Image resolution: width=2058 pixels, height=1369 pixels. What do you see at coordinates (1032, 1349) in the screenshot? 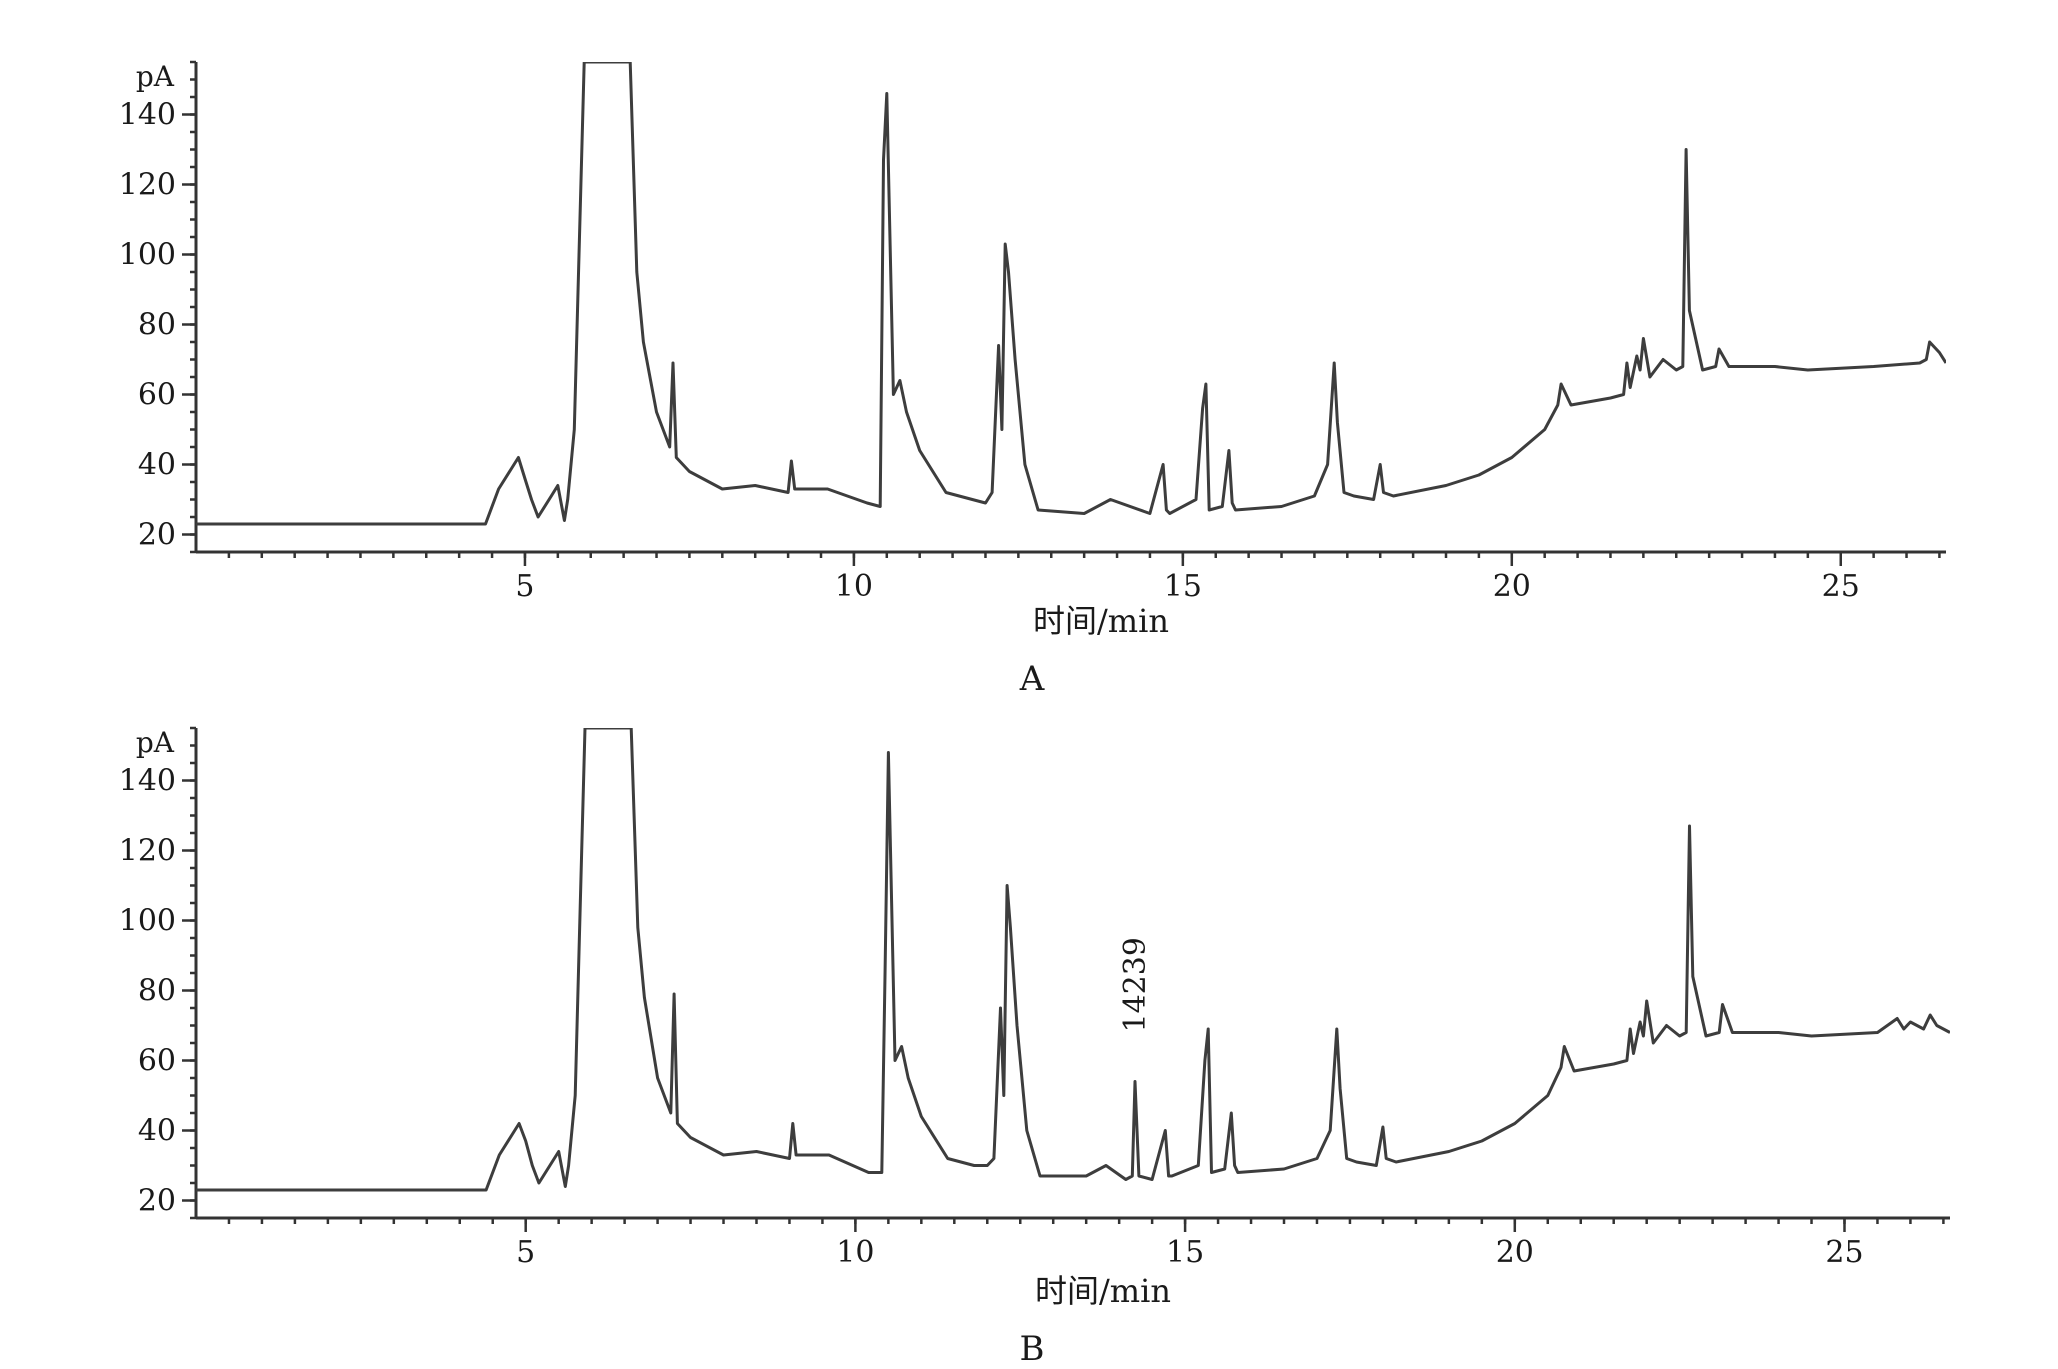
I see `panel-label-b: B` at bounding box center [1032, 1349].